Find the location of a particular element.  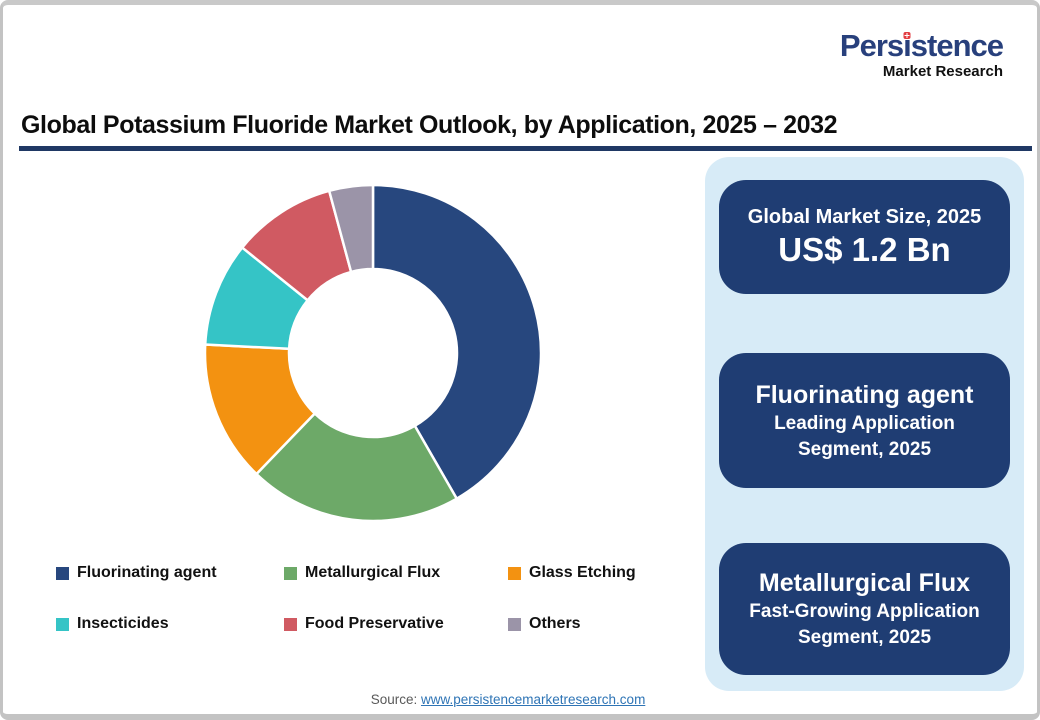

legend-swatch-insecticides is located at coordinates (62, 624).